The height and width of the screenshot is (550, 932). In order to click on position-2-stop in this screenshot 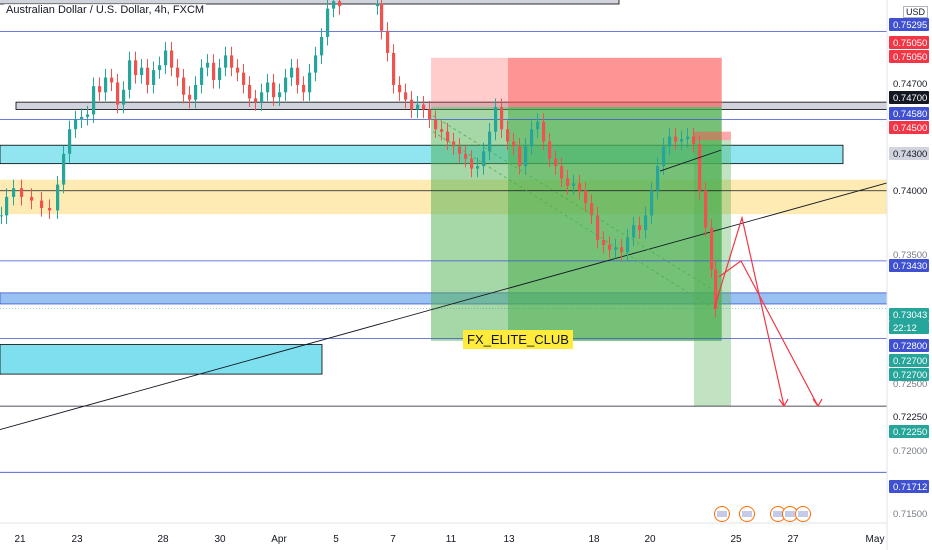, I will do `click(615, 82)`.